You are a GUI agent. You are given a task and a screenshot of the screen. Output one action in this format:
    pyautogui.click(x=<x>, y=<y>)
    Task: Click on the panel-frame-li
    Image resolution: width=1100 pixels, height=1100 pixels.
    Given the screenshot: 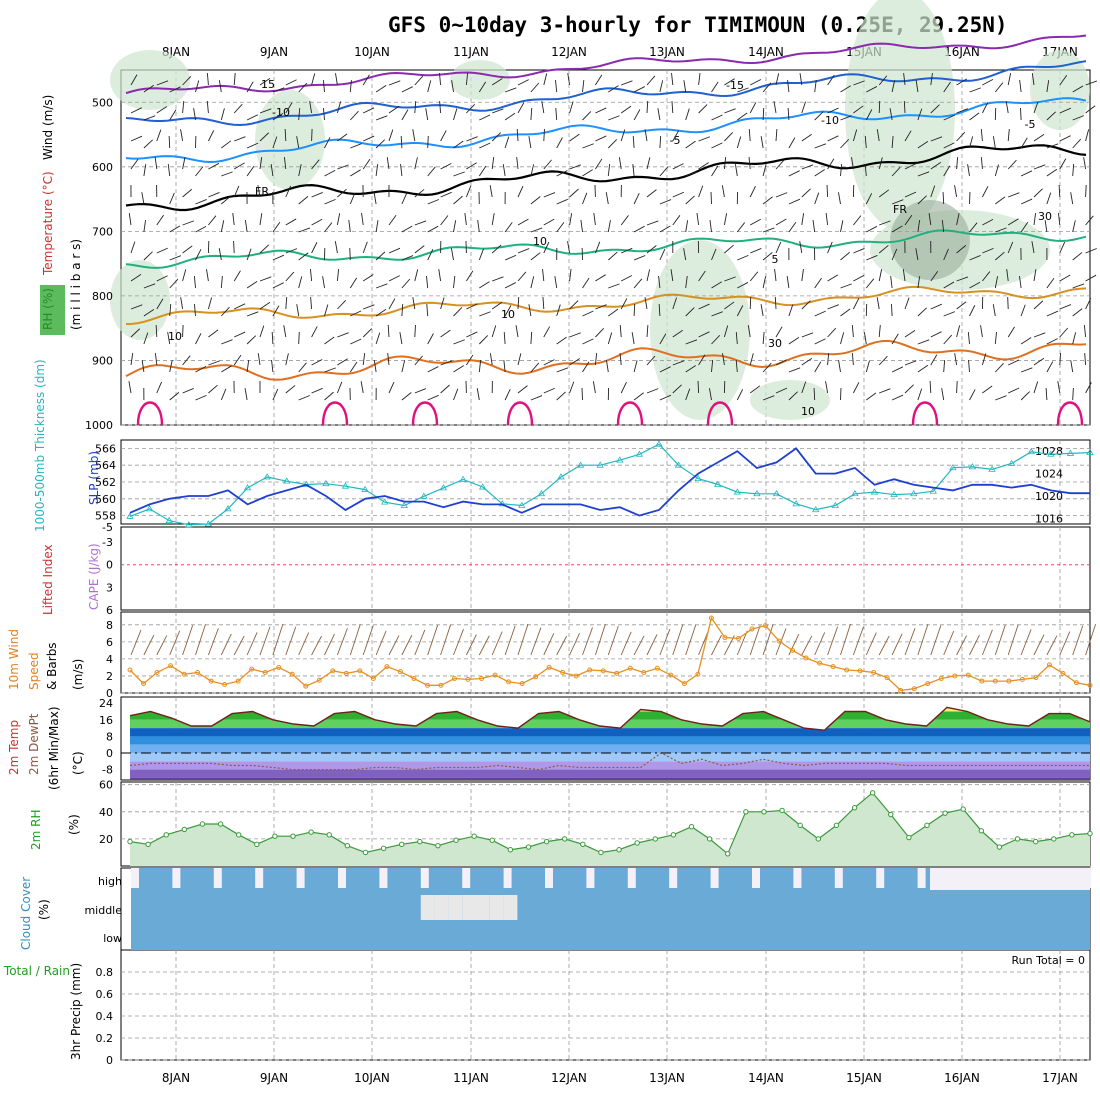 What is the action you would take?
    pyautogui.click(x=605, y=568)
    